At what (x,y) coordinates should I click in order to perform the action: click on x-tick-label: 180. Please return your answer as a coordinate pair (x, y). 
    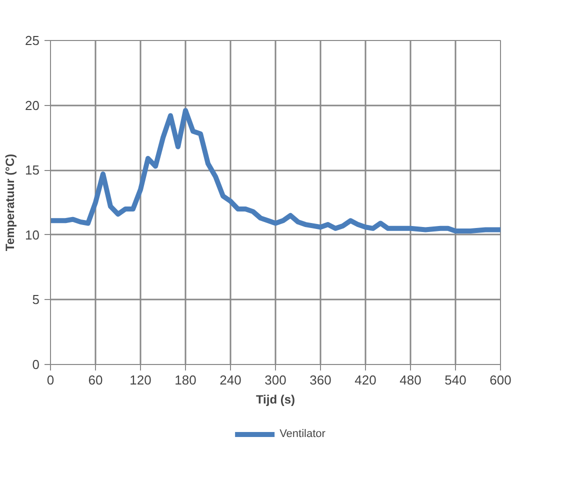
    Looking at the image, I should click on (185, 380).